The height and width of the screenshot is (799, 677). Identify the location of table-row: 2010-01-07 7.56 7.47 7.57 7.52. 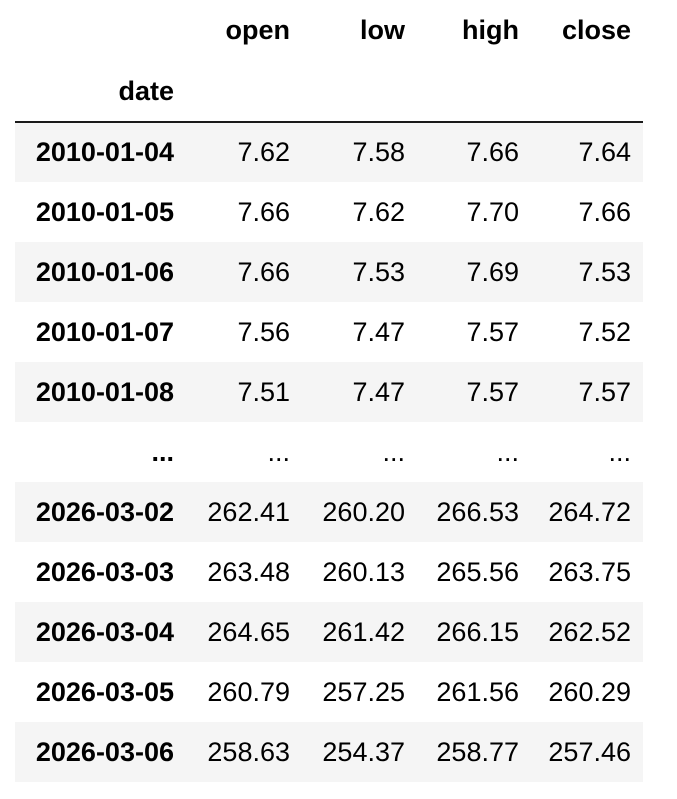
(329, 332).